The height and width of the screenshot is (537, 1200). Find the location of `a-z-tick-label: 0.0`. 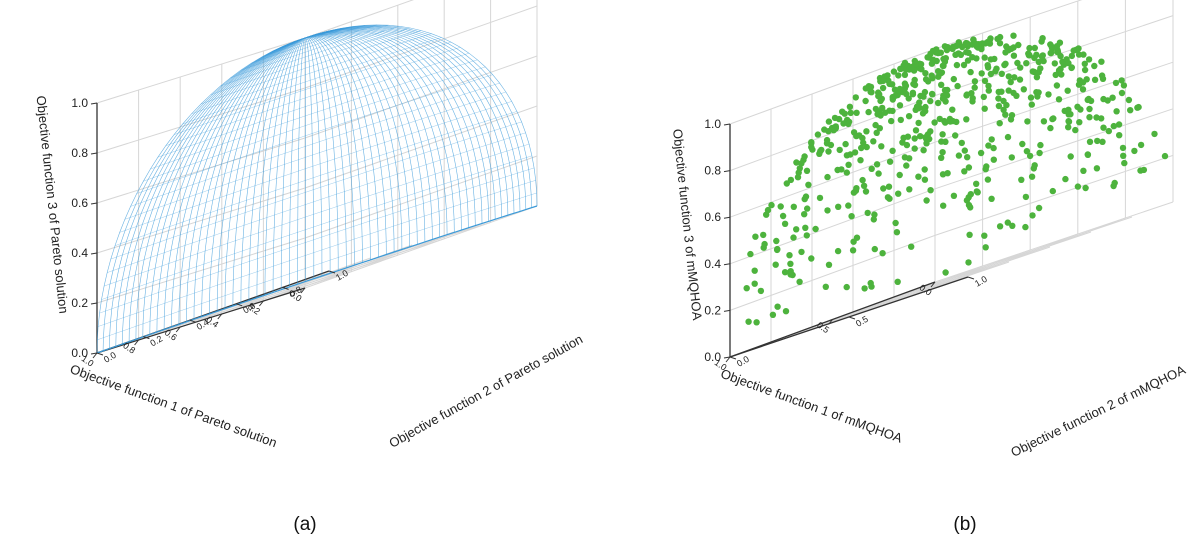

a-z-tick-label: 0.0 is located at coordinates (79, 353).